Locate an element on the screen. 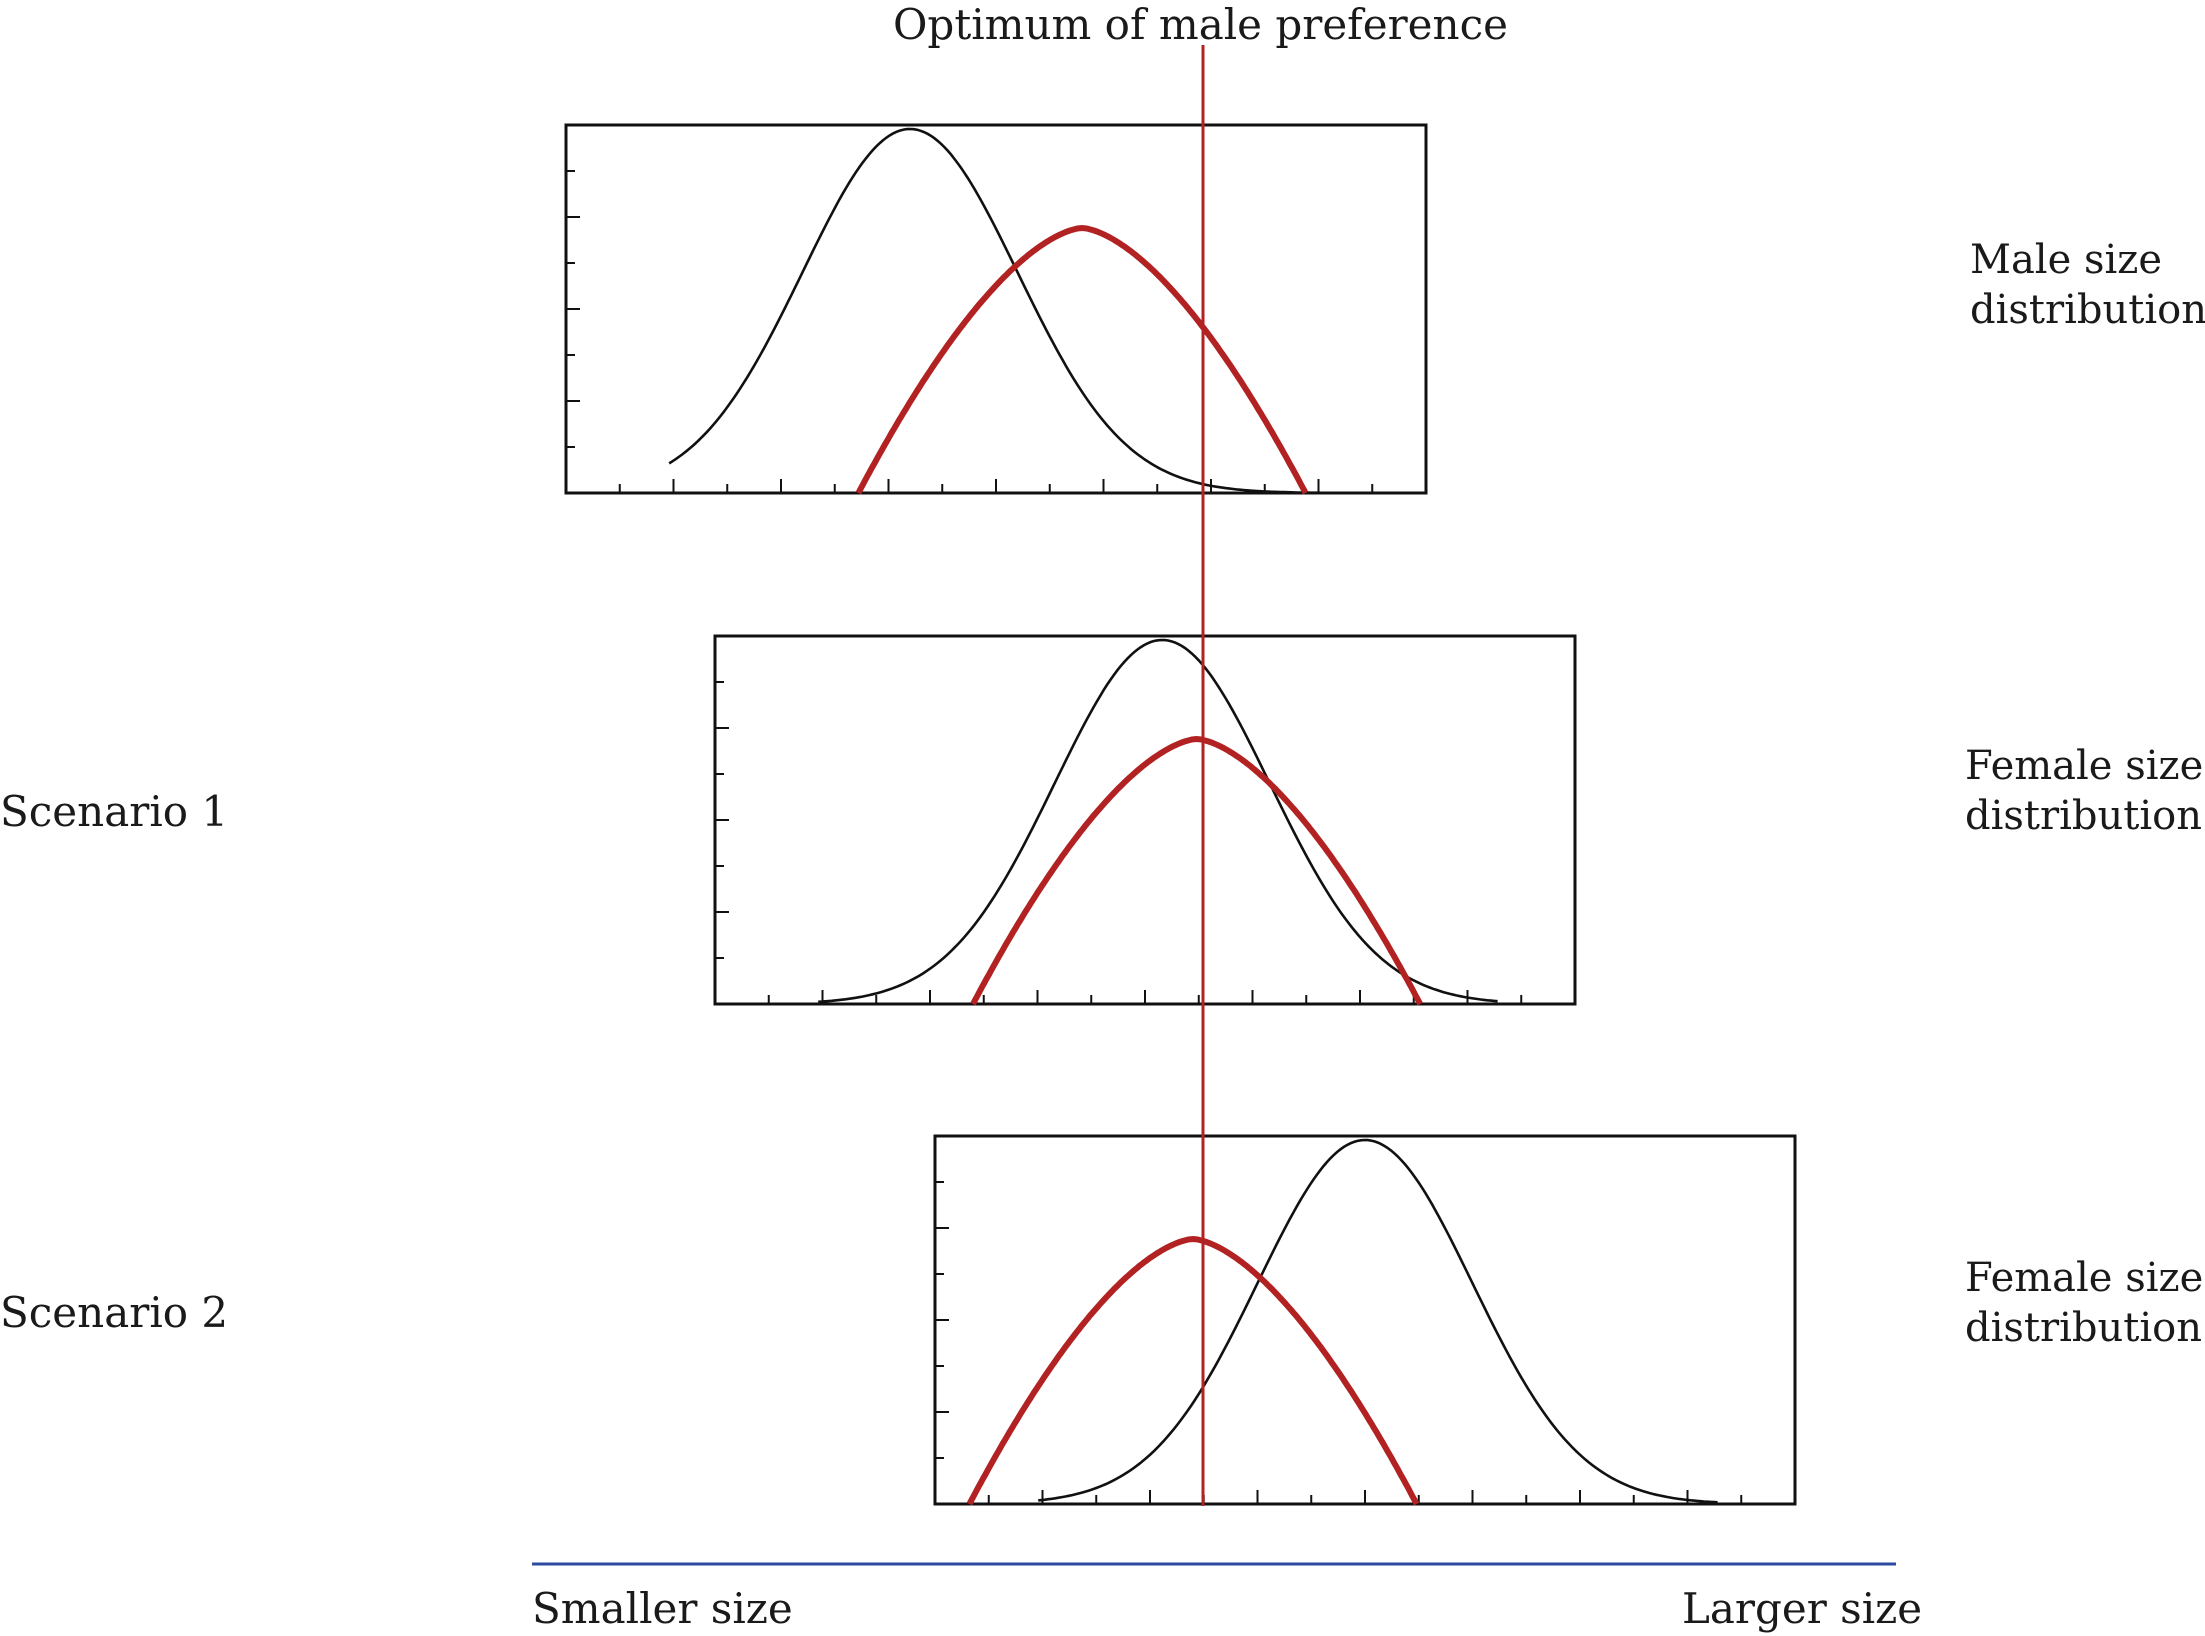  panel-2-preference-curve is located at coordinates (1196, 870).